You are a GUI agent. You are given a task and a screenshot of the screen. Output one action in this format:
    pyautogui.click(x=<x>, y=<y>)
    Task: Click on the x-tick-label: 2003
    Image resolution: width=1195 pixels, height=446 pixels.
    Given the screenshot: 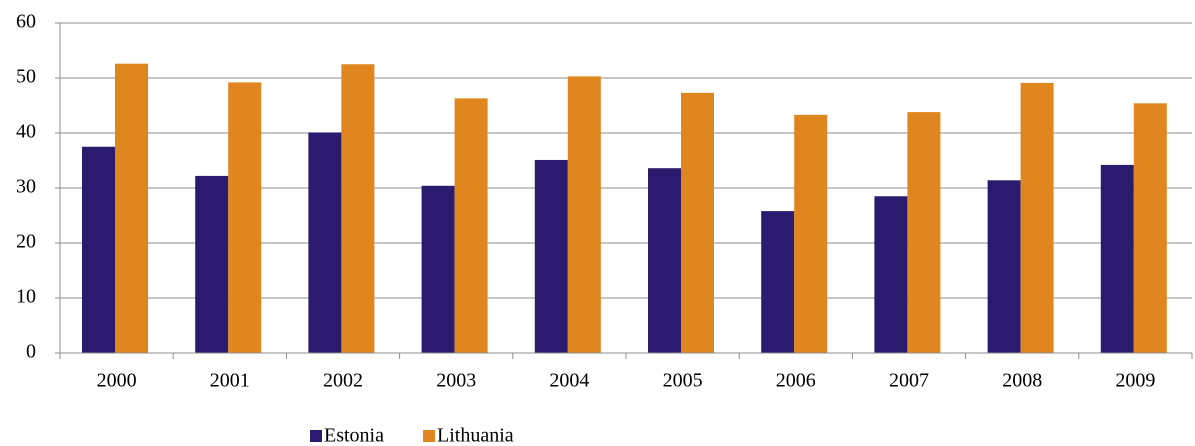 What is the action you would take?
    pyautogui.click(x=456, y=381)
    